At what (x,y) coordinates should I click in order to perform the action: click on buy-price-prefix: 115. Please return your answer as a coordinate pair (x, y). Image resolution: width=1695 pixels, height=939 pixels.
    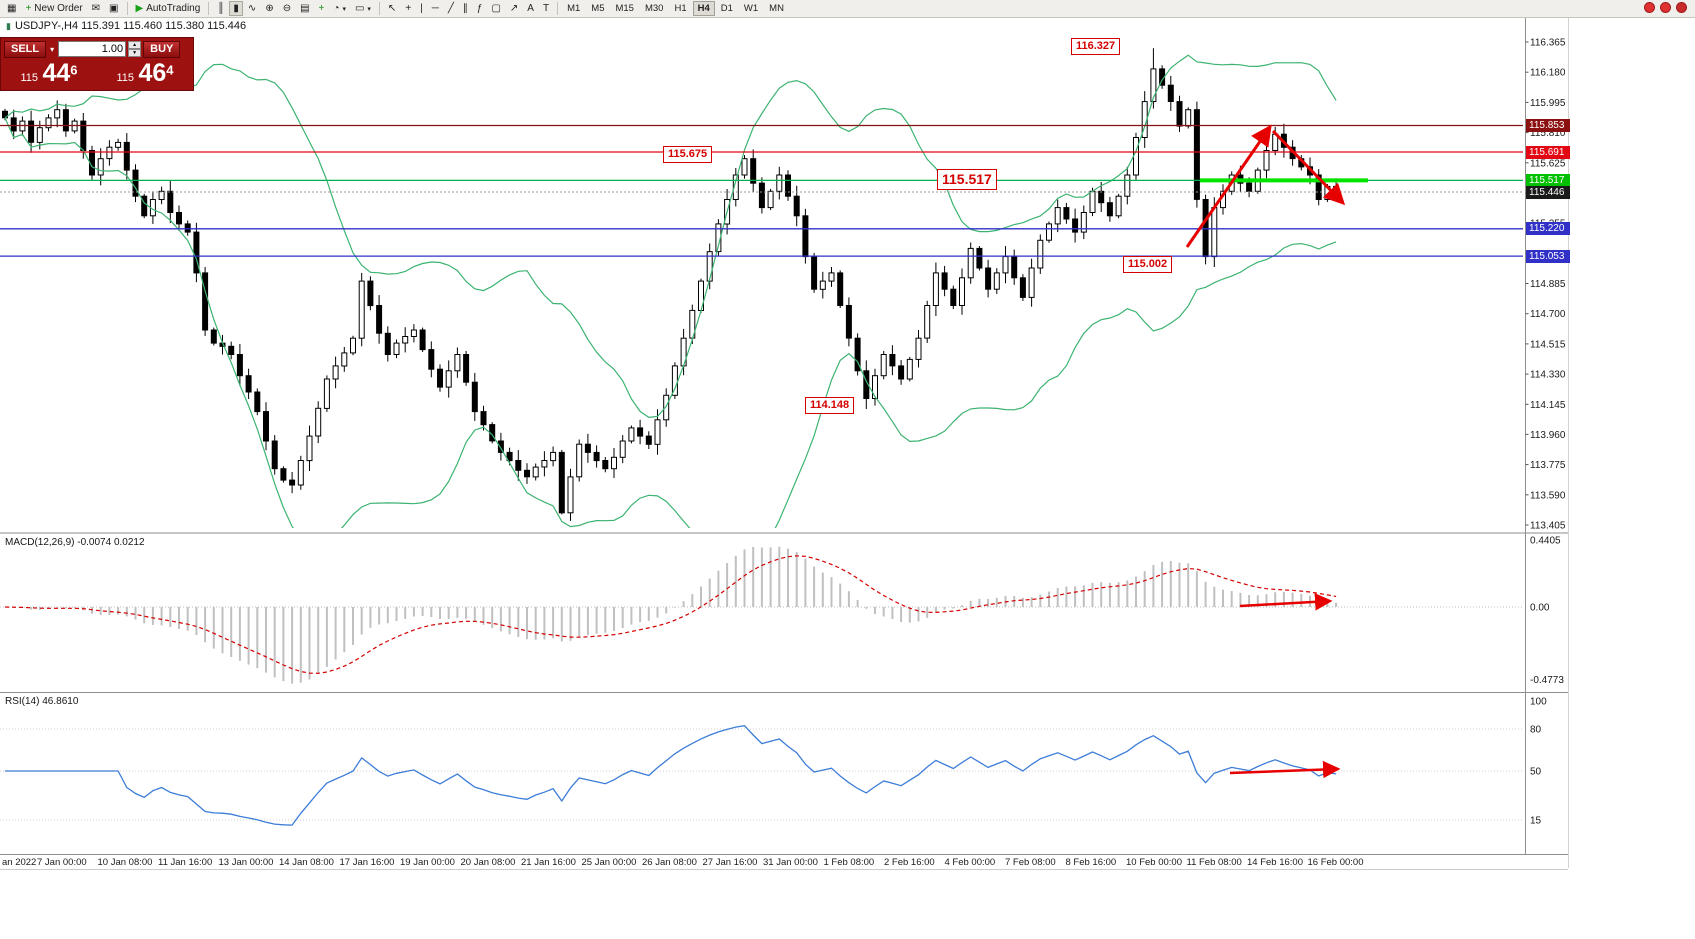
    Looking at the image, I should click on (125, 78).